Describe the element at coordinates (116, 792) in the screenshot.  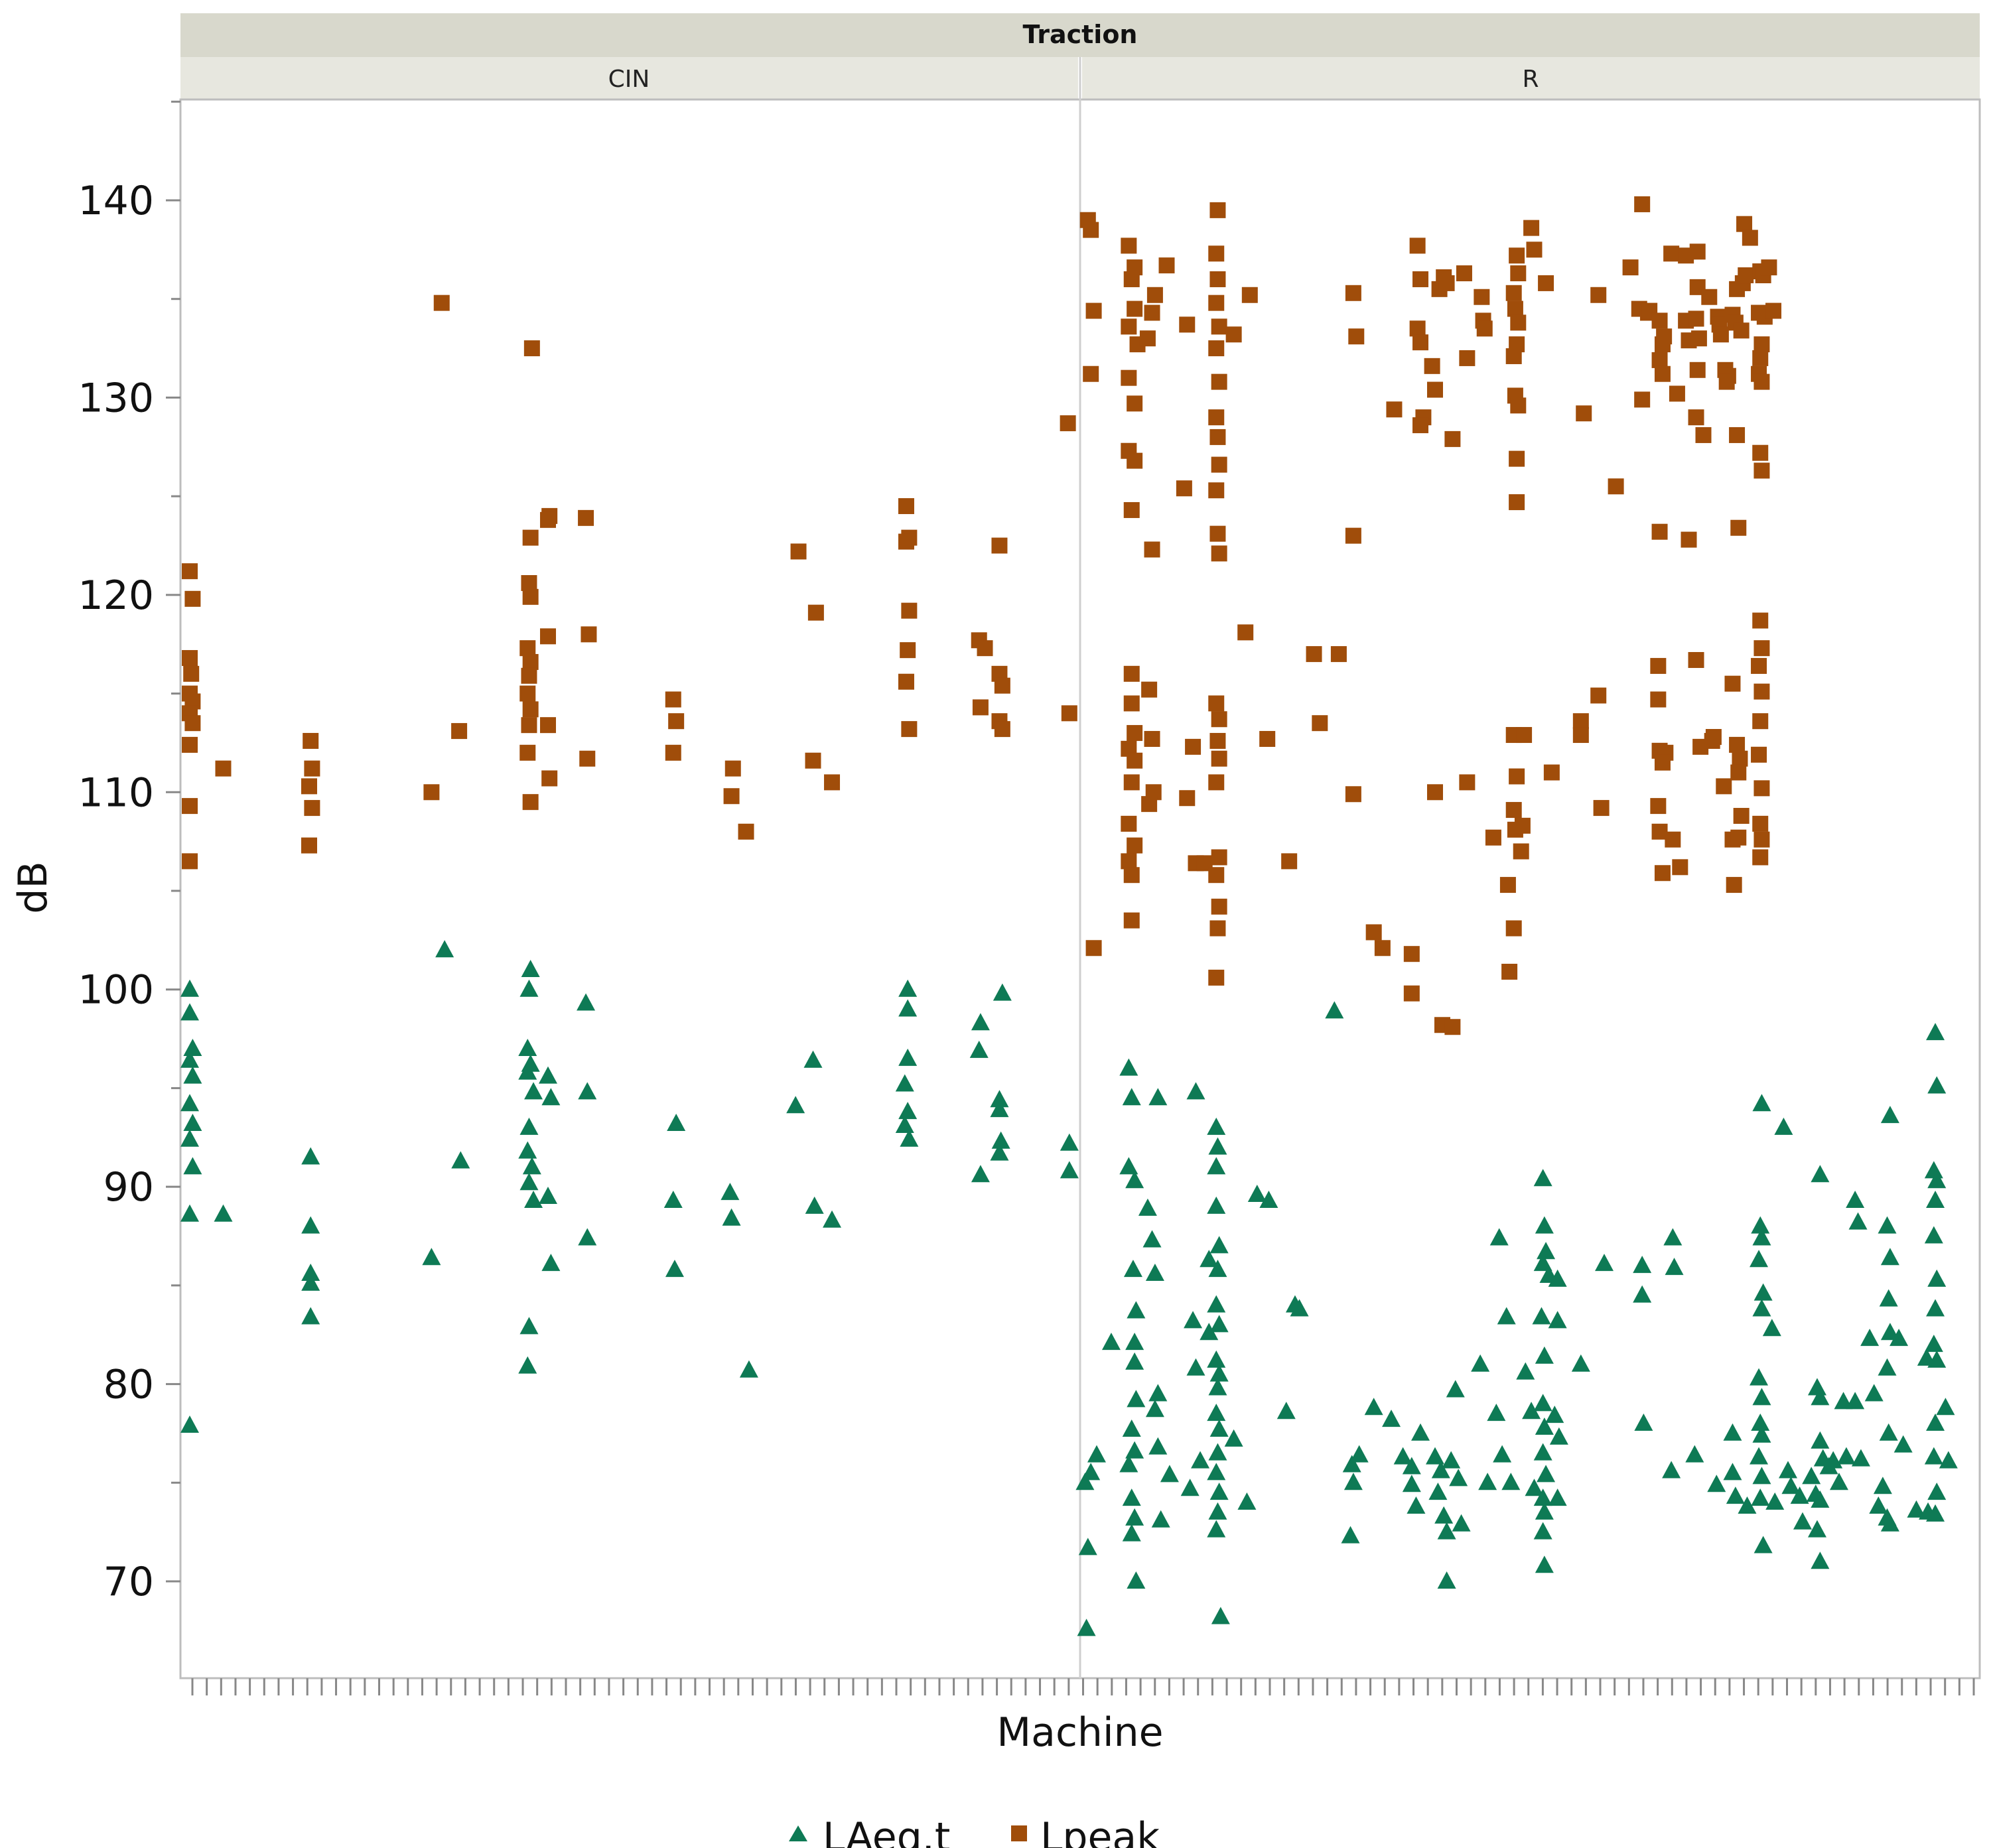
I see `y-tick-label: 110` at that location.